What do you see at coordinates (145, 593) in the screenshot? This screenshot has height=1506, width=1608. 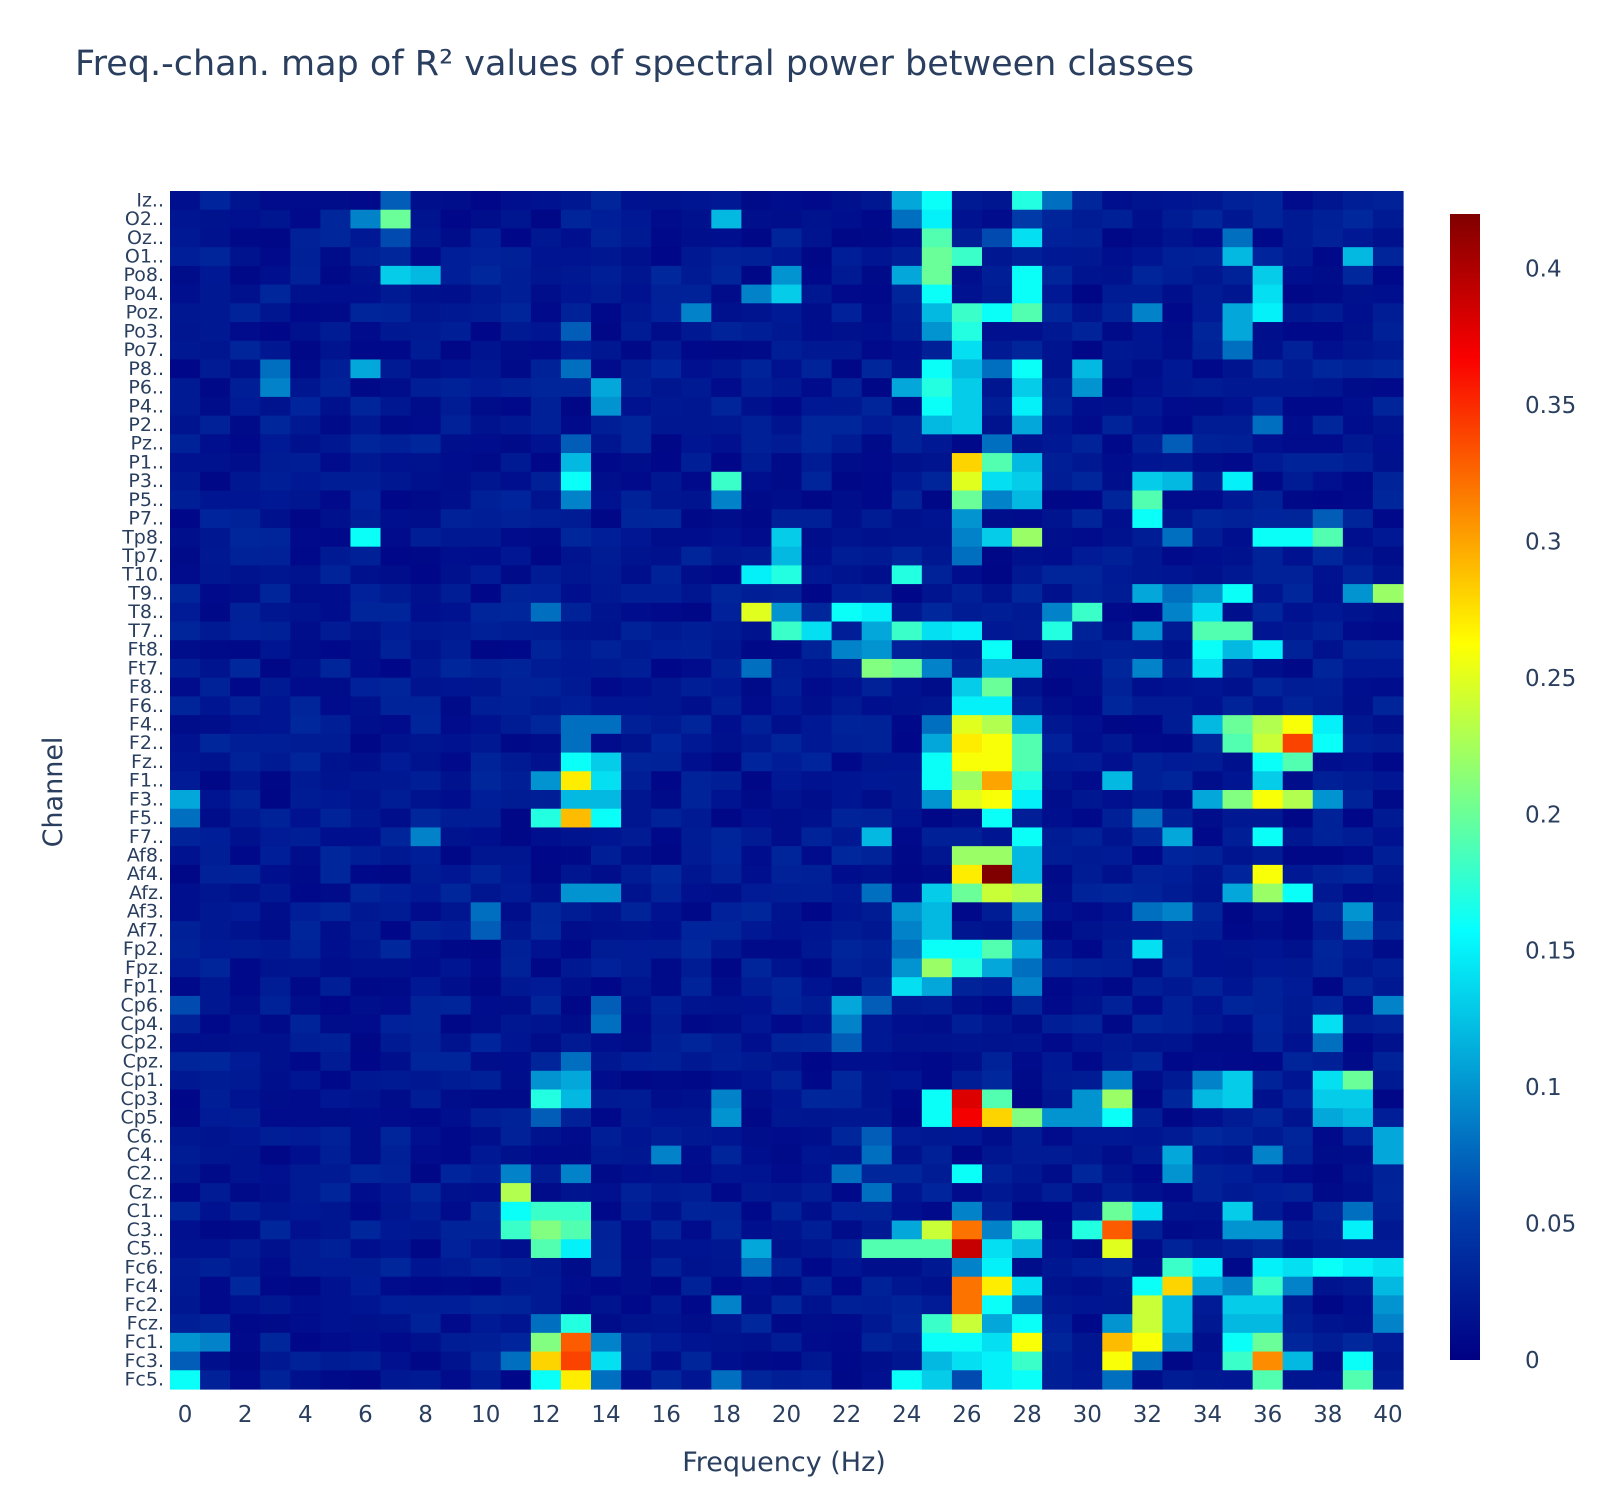 I see `y-tick-label: T9..` at bounding box center [145, 593].